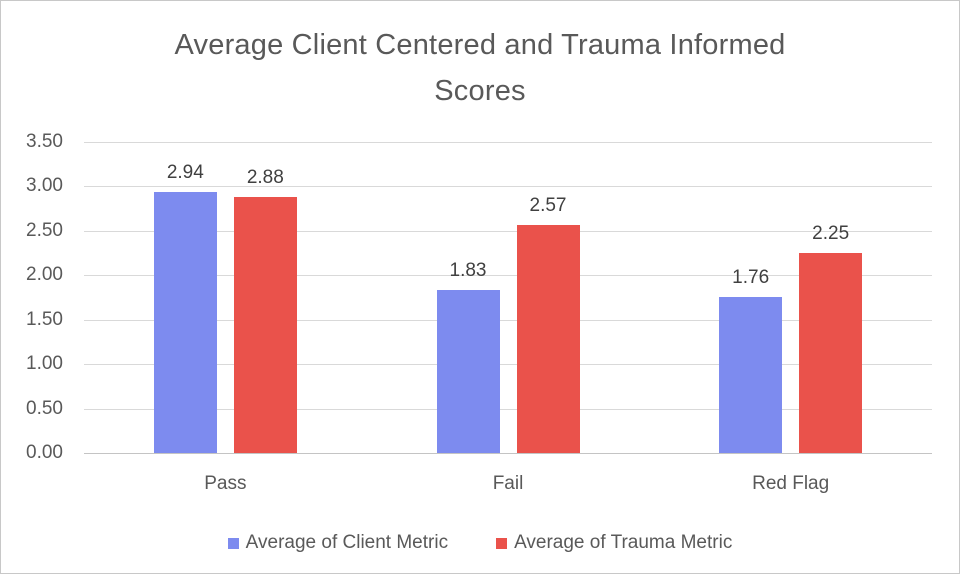  I want to click on bar-value-label: 2.25, so click(831, 234).